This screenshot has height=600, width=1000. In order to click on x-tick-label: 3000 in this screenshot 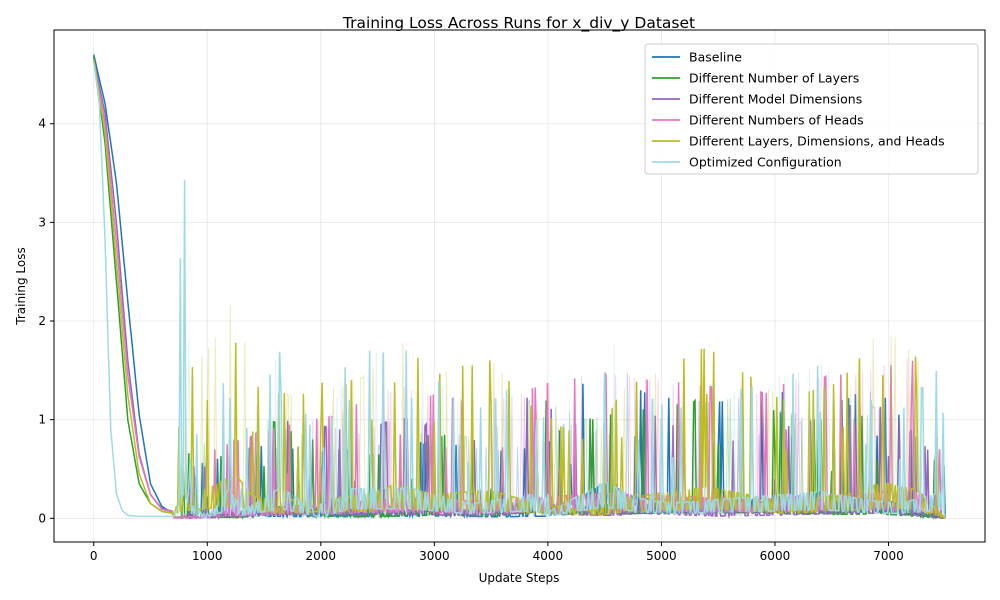, I will do `click(434, 556)`.